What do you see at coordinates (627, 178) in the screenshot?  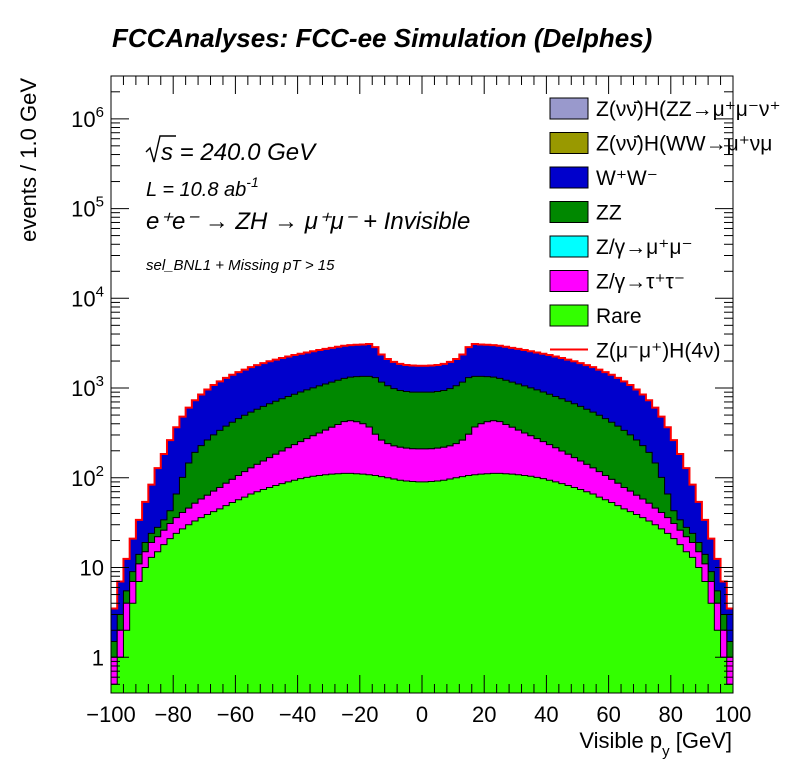 I see `legend-label: W⁺W⁻` at bounding box center [627, 178].